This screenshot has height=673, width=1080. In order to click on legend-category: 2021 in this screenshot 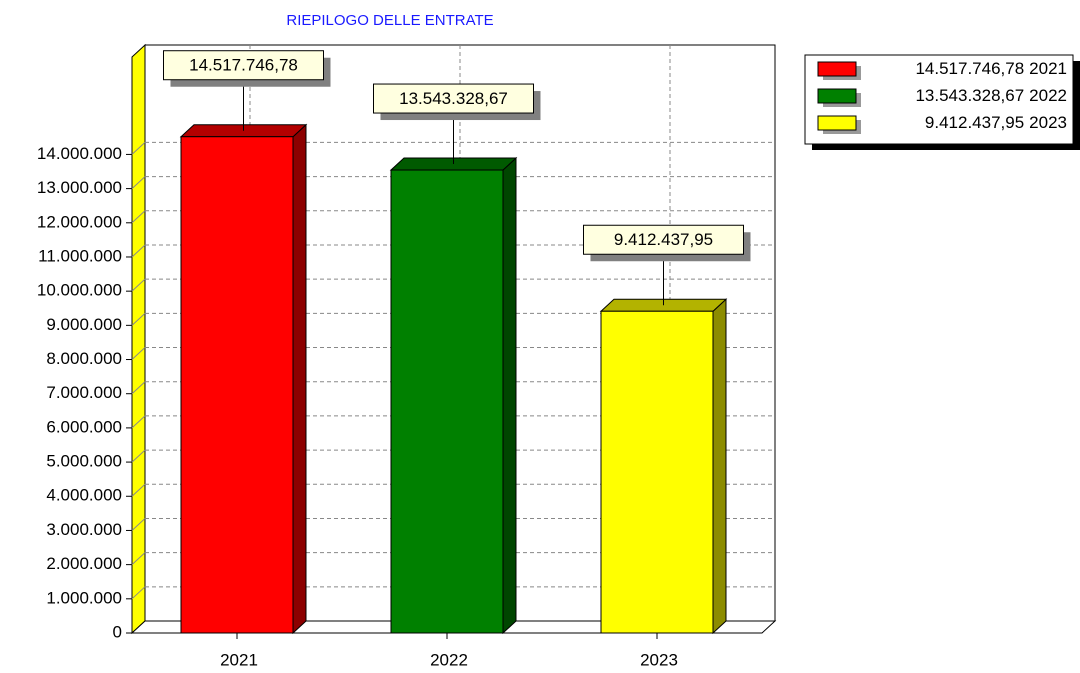, I will do `click(1048, 68)`.